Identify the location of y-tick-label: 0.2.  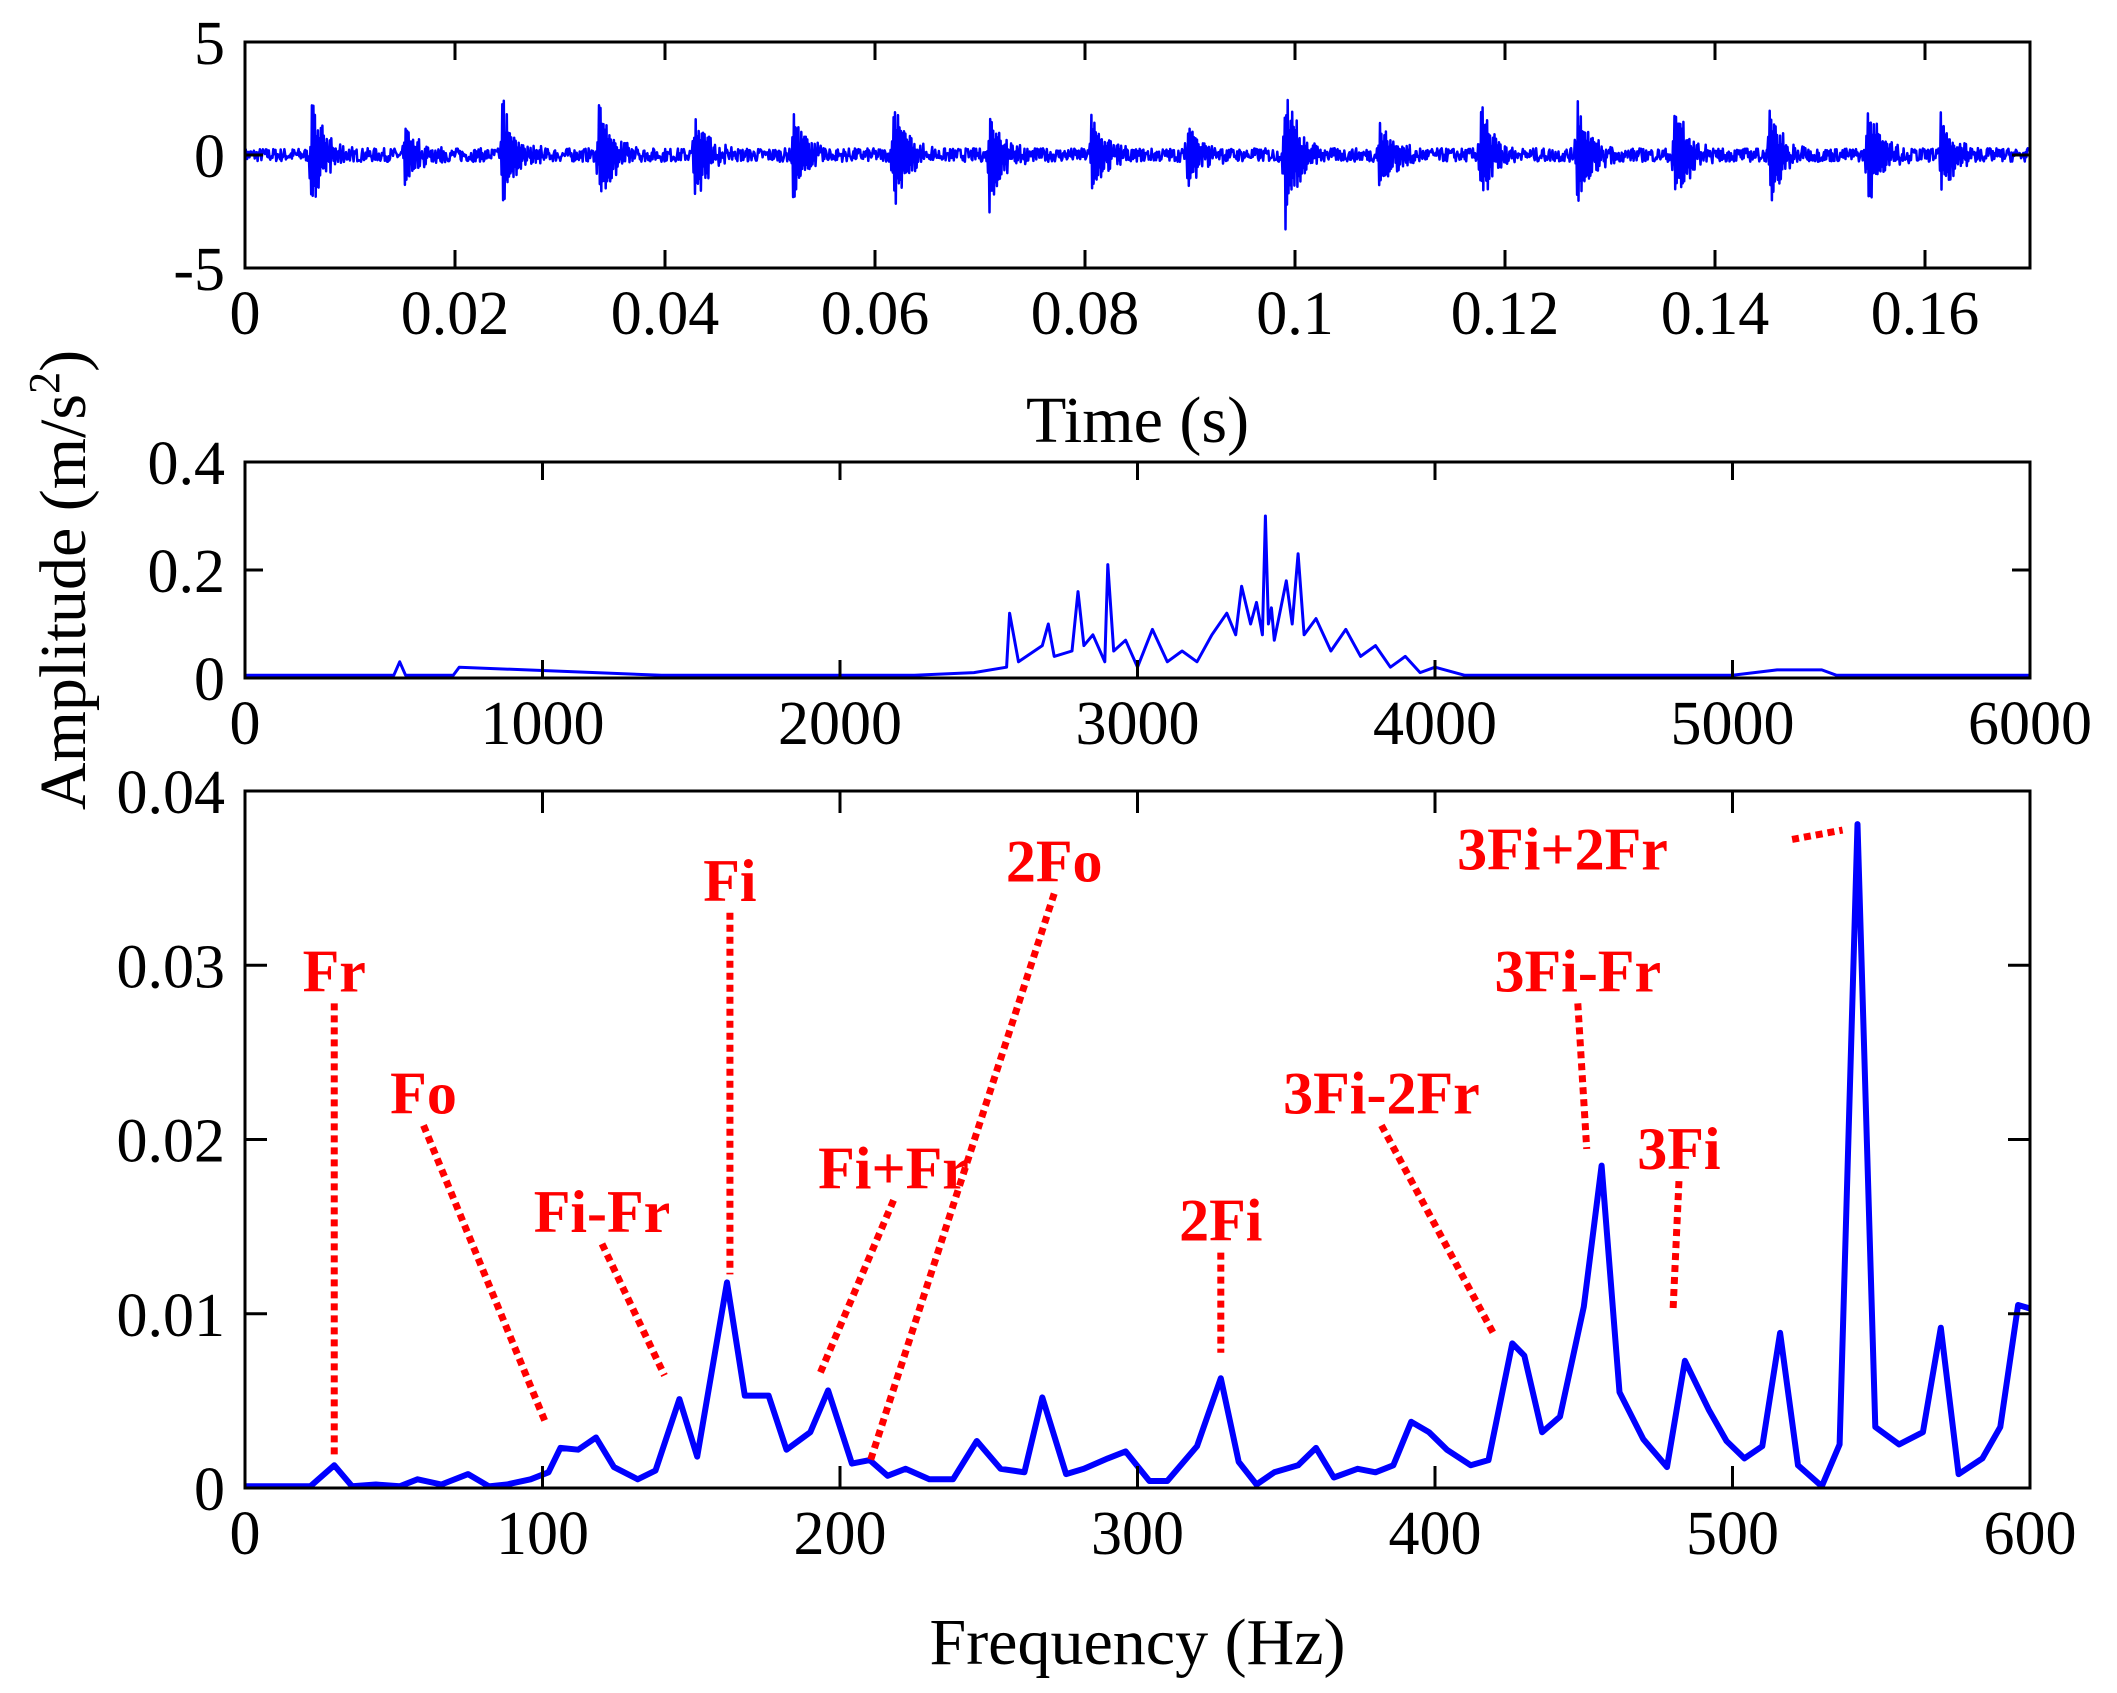
(187, 572).